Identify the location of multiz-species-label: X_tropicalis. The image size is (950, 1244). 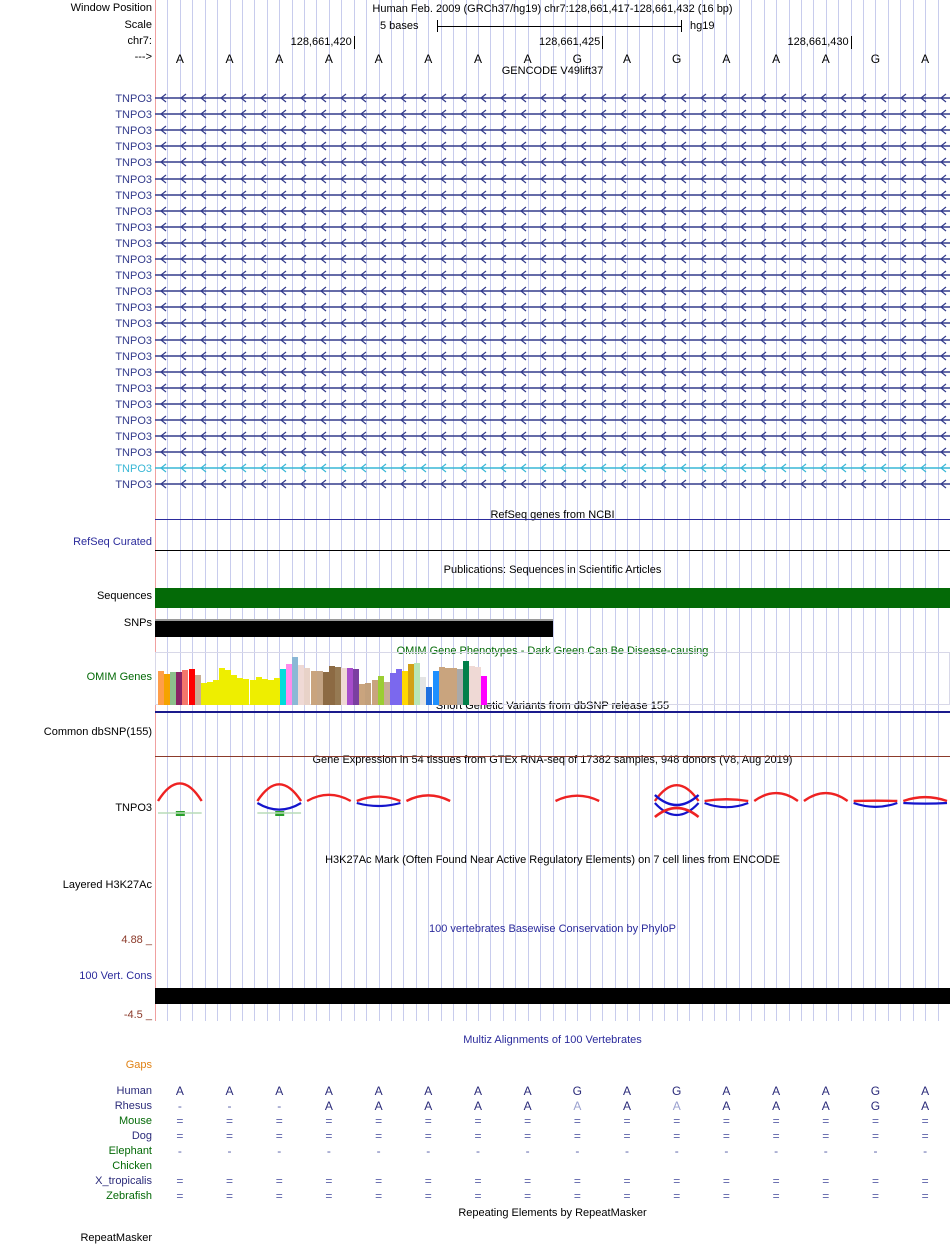
(123, 1181).